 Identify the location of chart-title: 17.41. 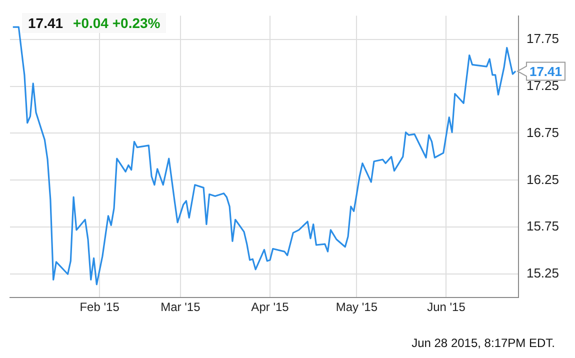
(46, 23).